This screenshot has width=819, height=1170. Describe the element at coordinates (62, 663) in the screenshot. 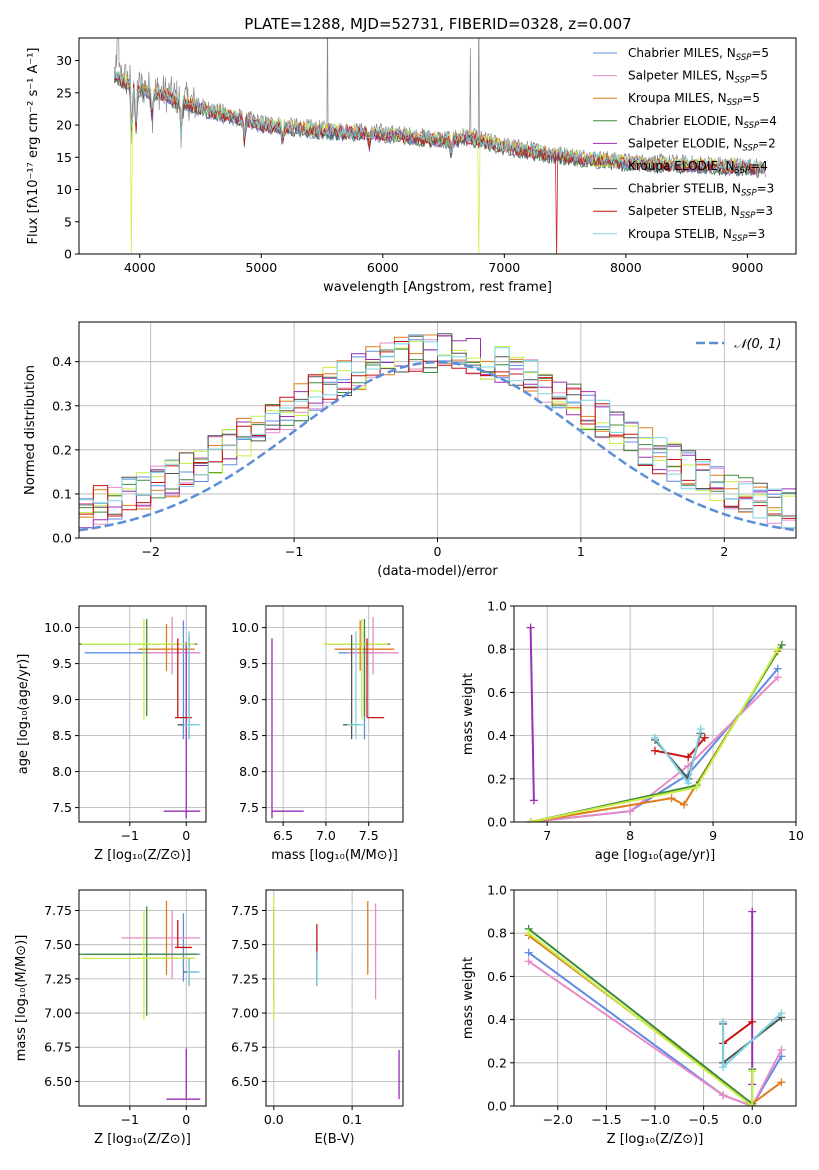

I see `y-tick-label: 9.5` at that location.